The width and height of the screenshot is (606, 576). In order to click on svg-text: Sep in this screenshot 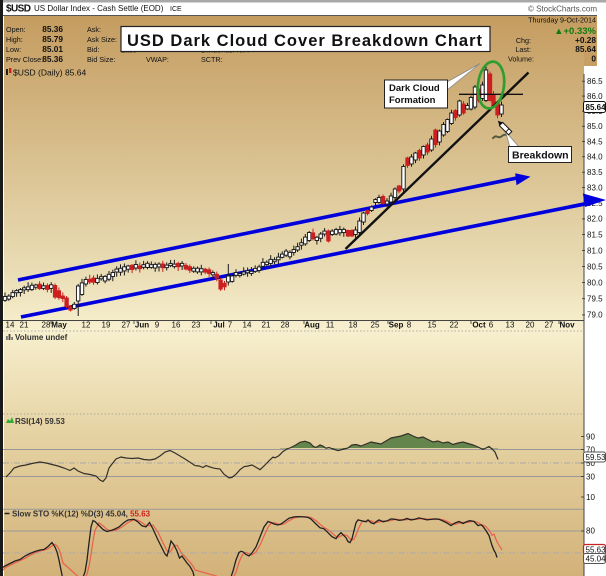, I will do `click(396, 325)`.